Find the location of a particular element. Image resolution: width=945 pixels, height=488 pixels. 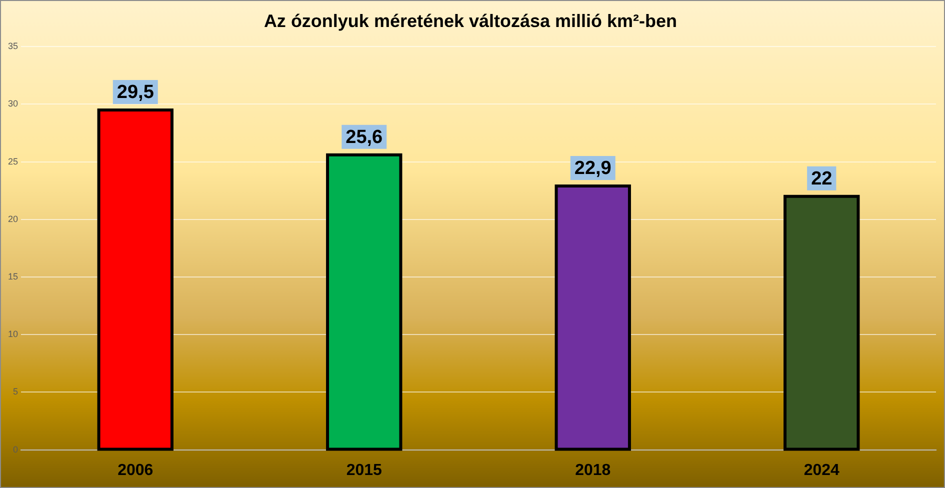

data-label: 22 is located at coordinates (821, 179).